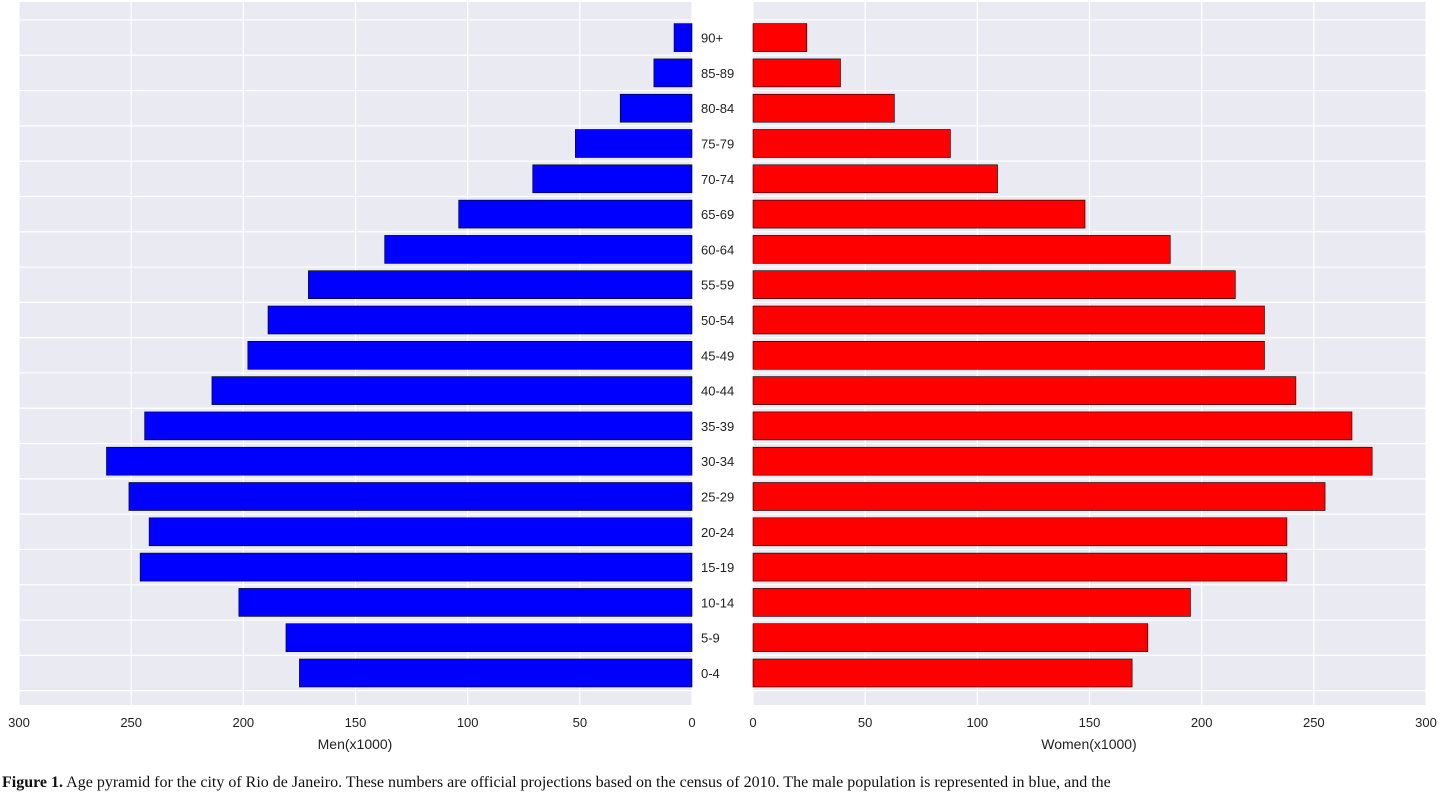  I want to click on women-tick-200: 200, so click(1202, 722).